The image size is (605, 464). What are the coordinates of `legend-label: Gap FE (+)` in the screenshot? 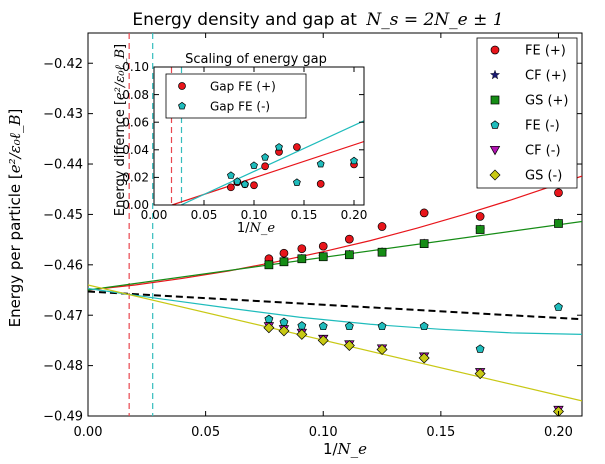 It's located at (243, 86).